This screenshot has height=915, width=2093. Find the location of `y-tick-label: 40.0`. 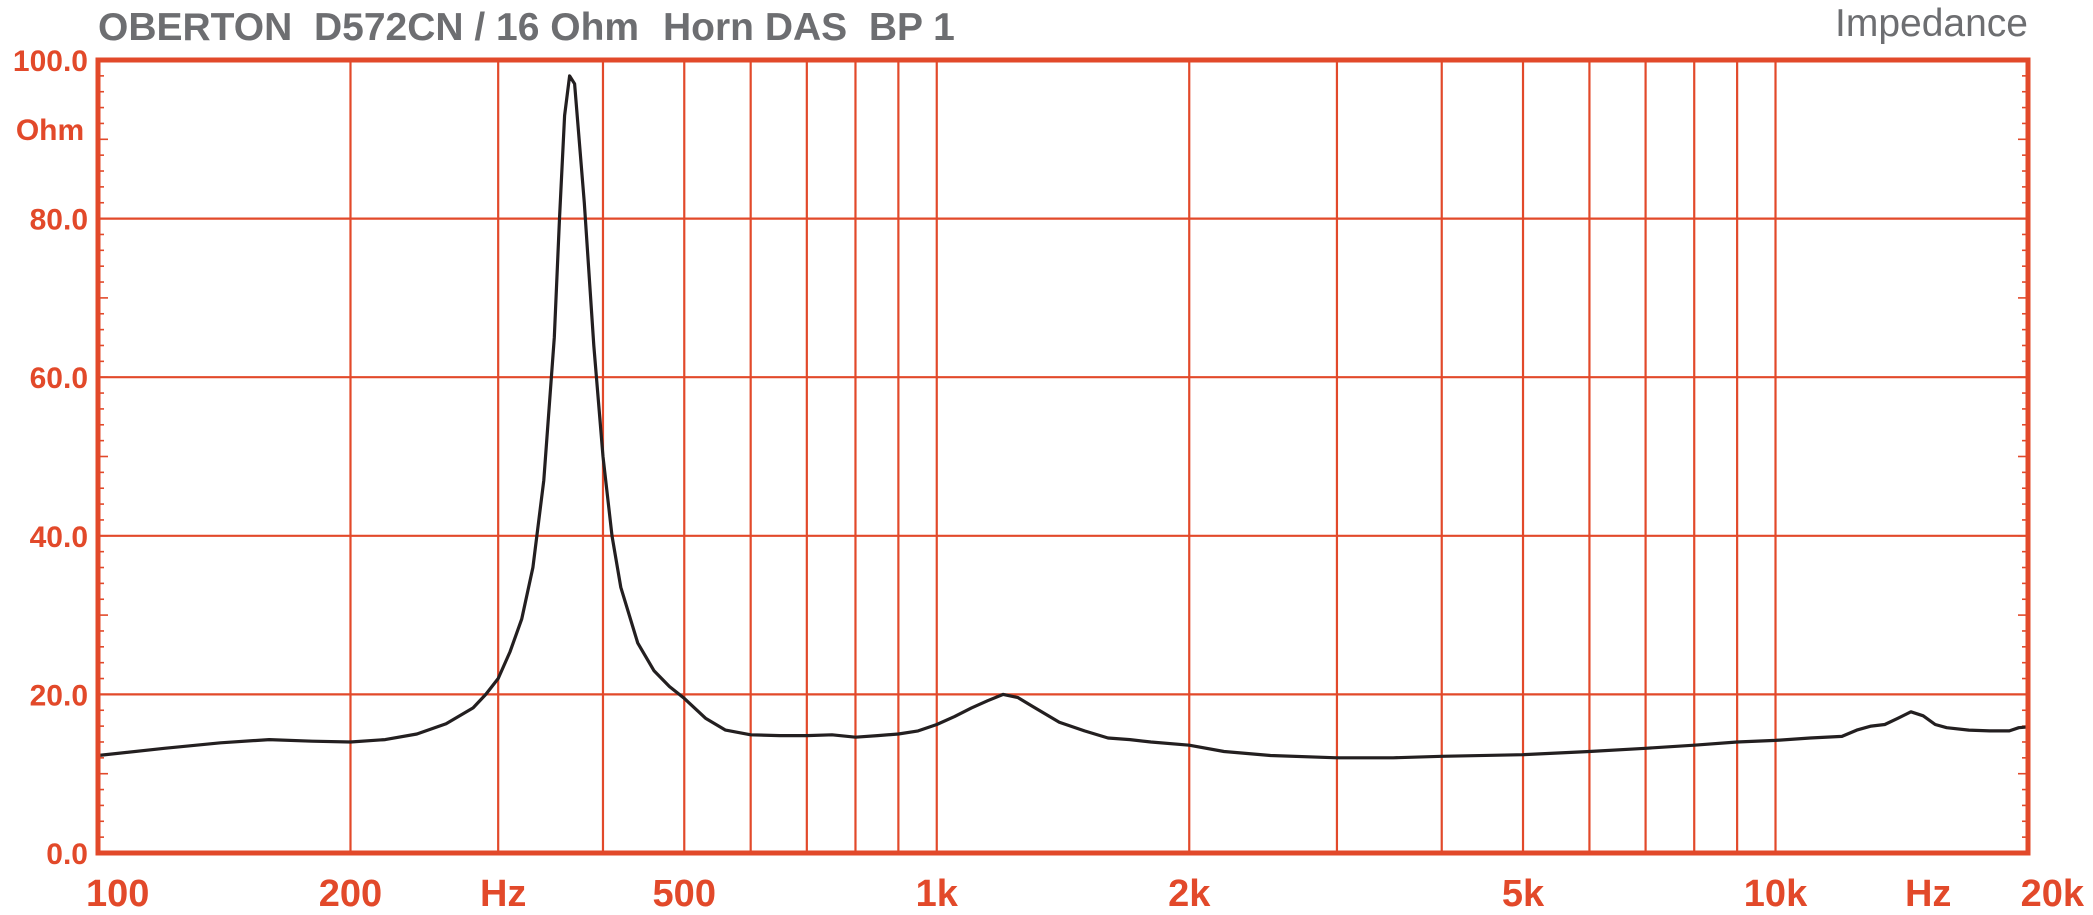

y-tick-label: 40.0 is located at coordinates (59, 537).